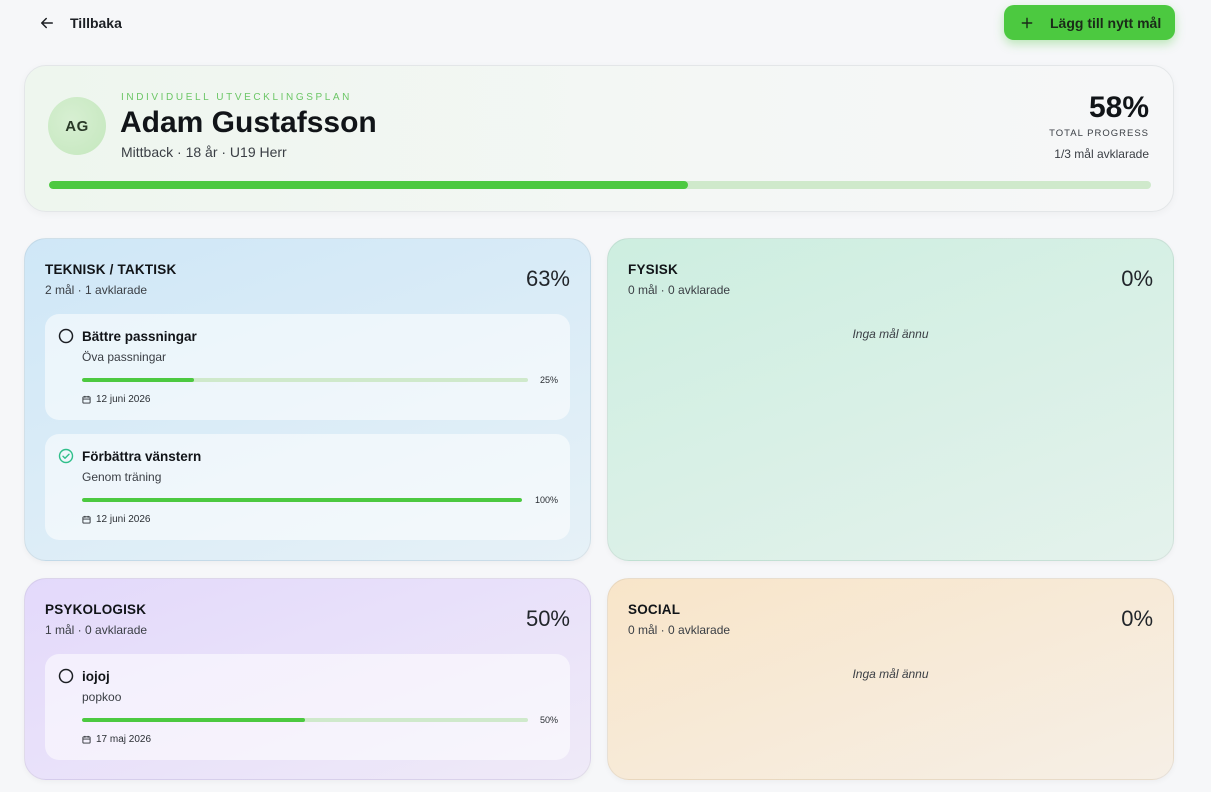 This screenshot has width=1211, height=792. What do you see at coordinates (96, 609) in the screenshot?
I see `category-title: PSYKOLOGISK` at bounding box center [96, 609].